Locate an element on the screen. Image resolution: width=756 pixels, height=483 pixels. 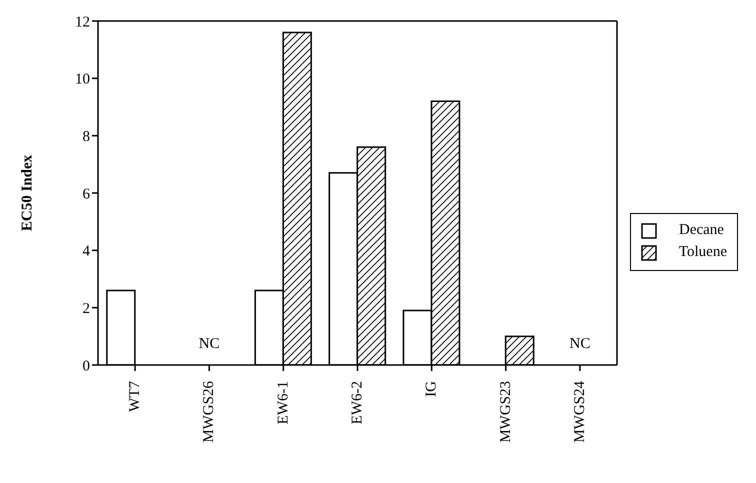
x-tick-label: WT7 is located at coordinates (135, 396).